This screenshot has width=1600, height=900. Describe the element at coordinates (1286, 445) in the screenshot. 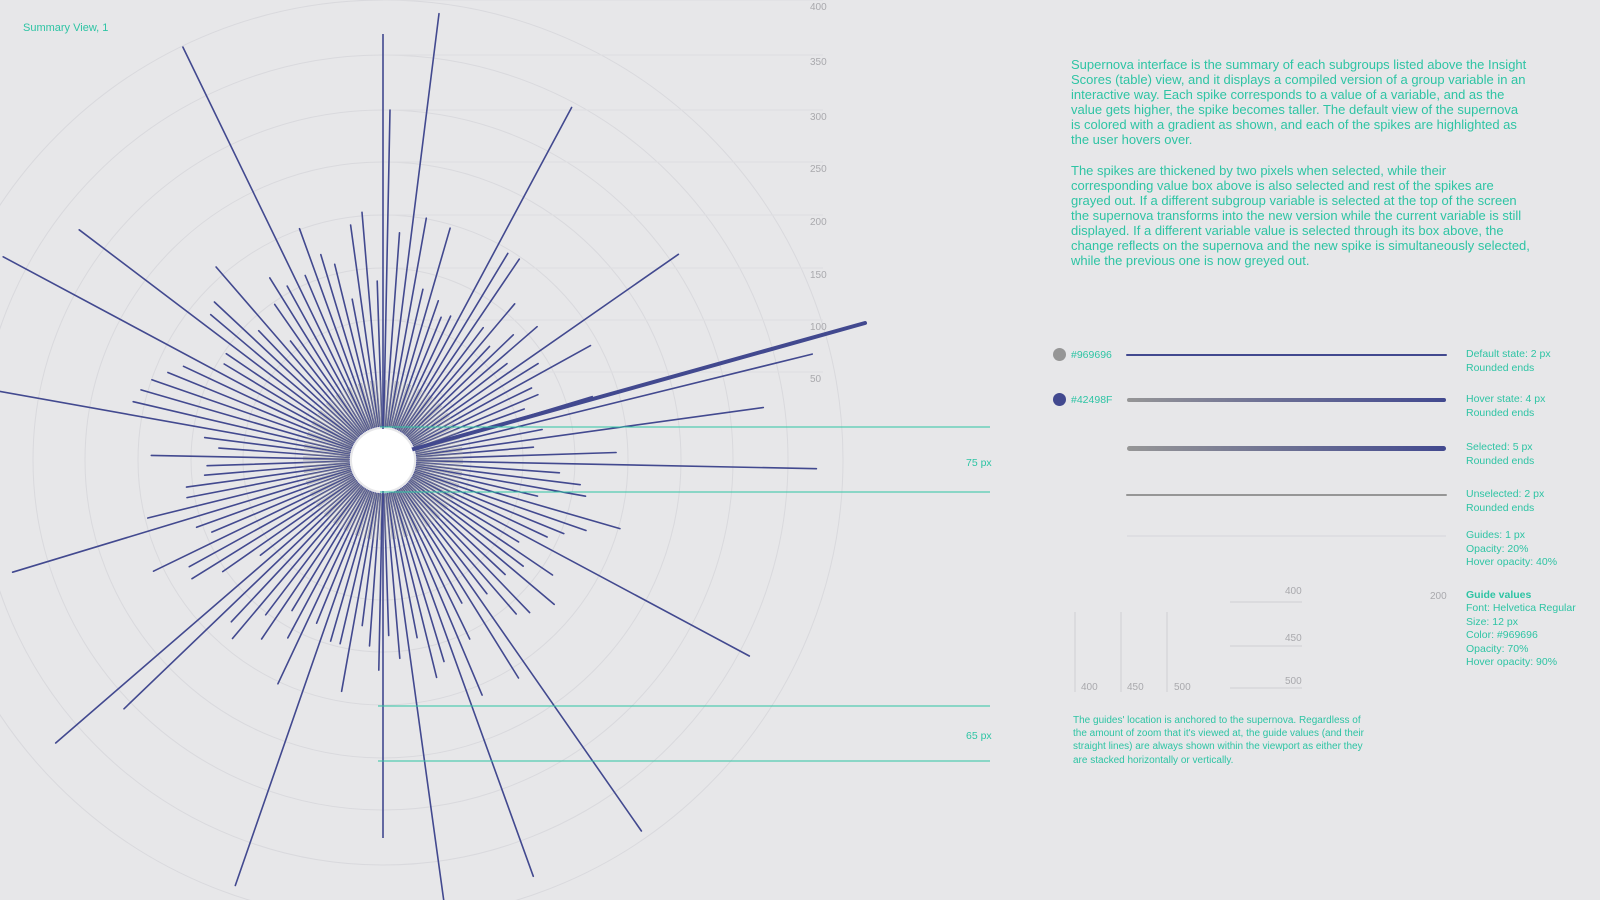

I see `state-legend-lines` at that location.